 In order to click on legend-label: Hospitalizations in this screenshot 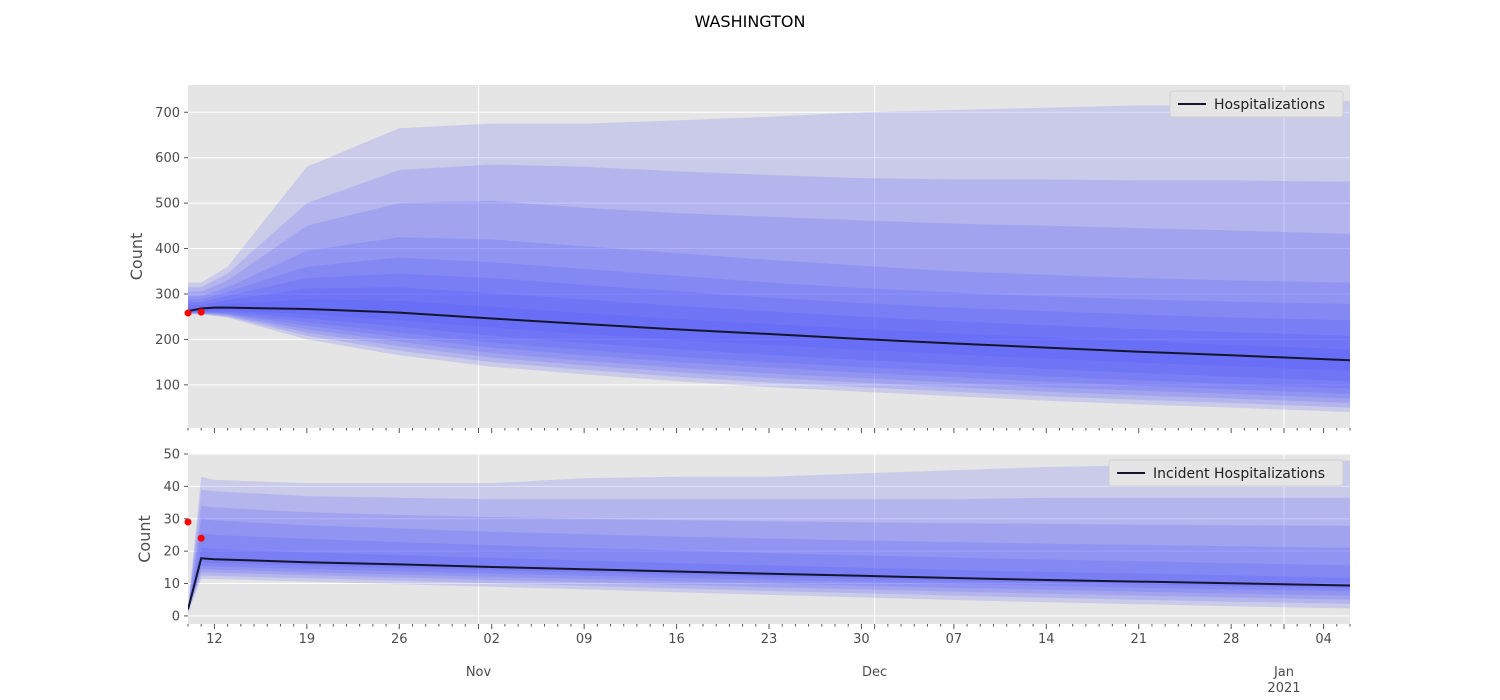, I will do `click(1269, 105)`.